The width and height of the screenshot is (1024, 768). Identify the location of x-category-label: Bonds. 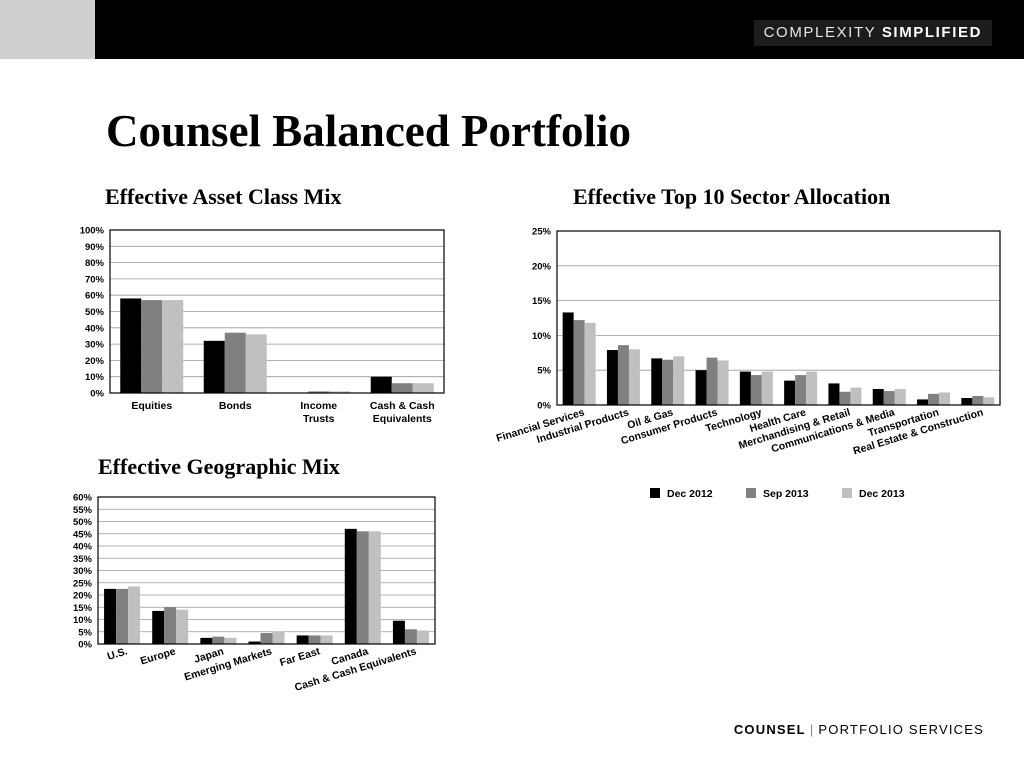
(235, 406).